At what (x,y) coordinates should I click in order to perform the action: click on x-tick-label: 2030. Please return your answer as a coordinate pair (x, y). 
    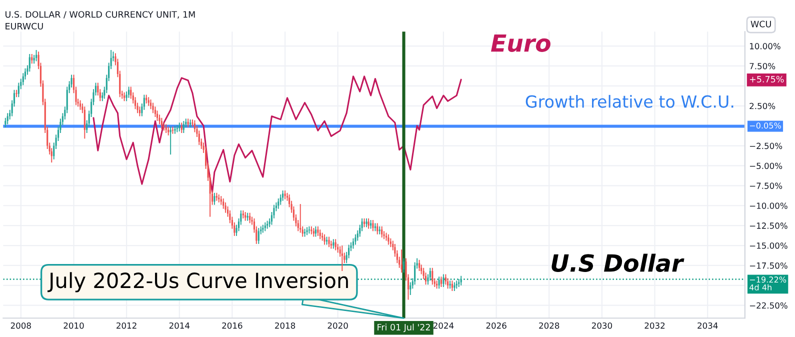
    Looking at the image, I should click on (602, 325).